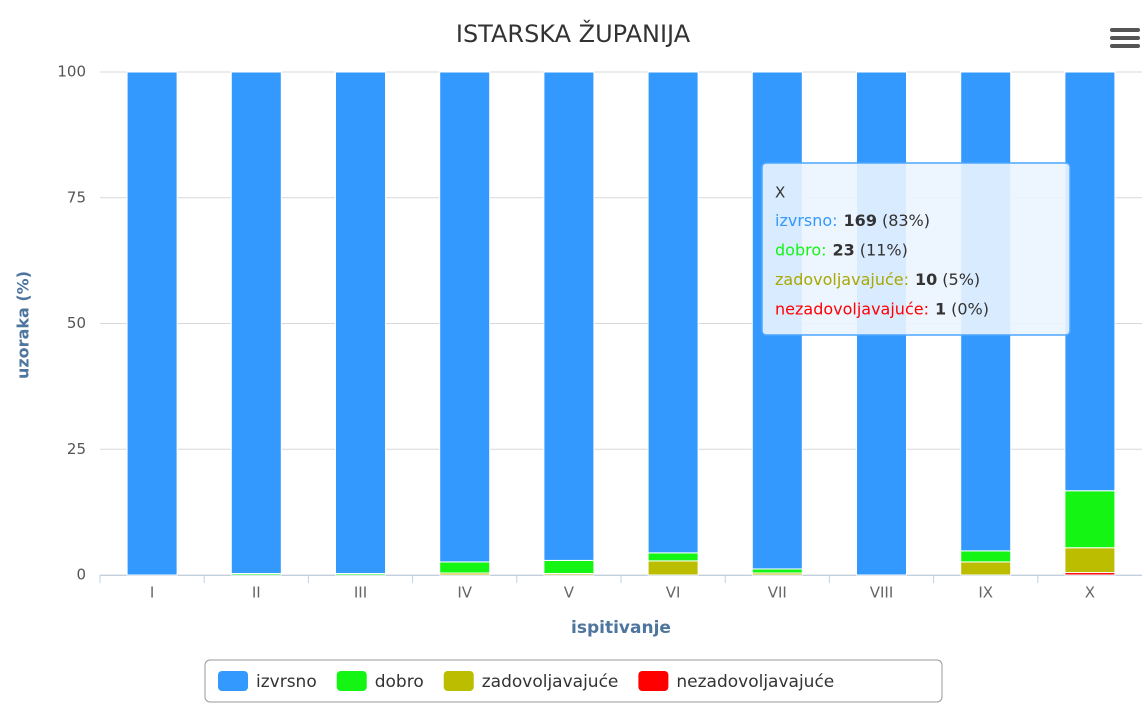 This screenshot has width=1142, height=705. Describe the element at coordinates (23, 325) in the screenshot. I see `y-axis-title: uzoraka (%)` at that location.